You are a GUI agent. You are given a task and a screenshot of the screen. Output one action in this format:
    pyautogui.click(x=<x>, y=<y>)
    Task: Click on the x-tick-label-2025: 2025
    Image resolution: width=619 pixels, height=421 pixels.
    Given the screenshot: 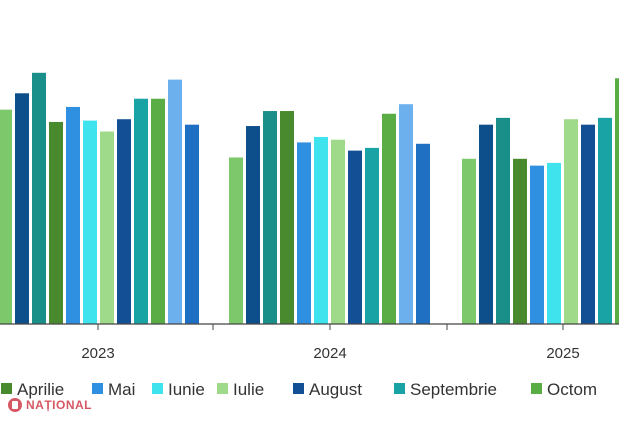 What is the action you would take?
    pyautogui.click(x=562, y=353)
    